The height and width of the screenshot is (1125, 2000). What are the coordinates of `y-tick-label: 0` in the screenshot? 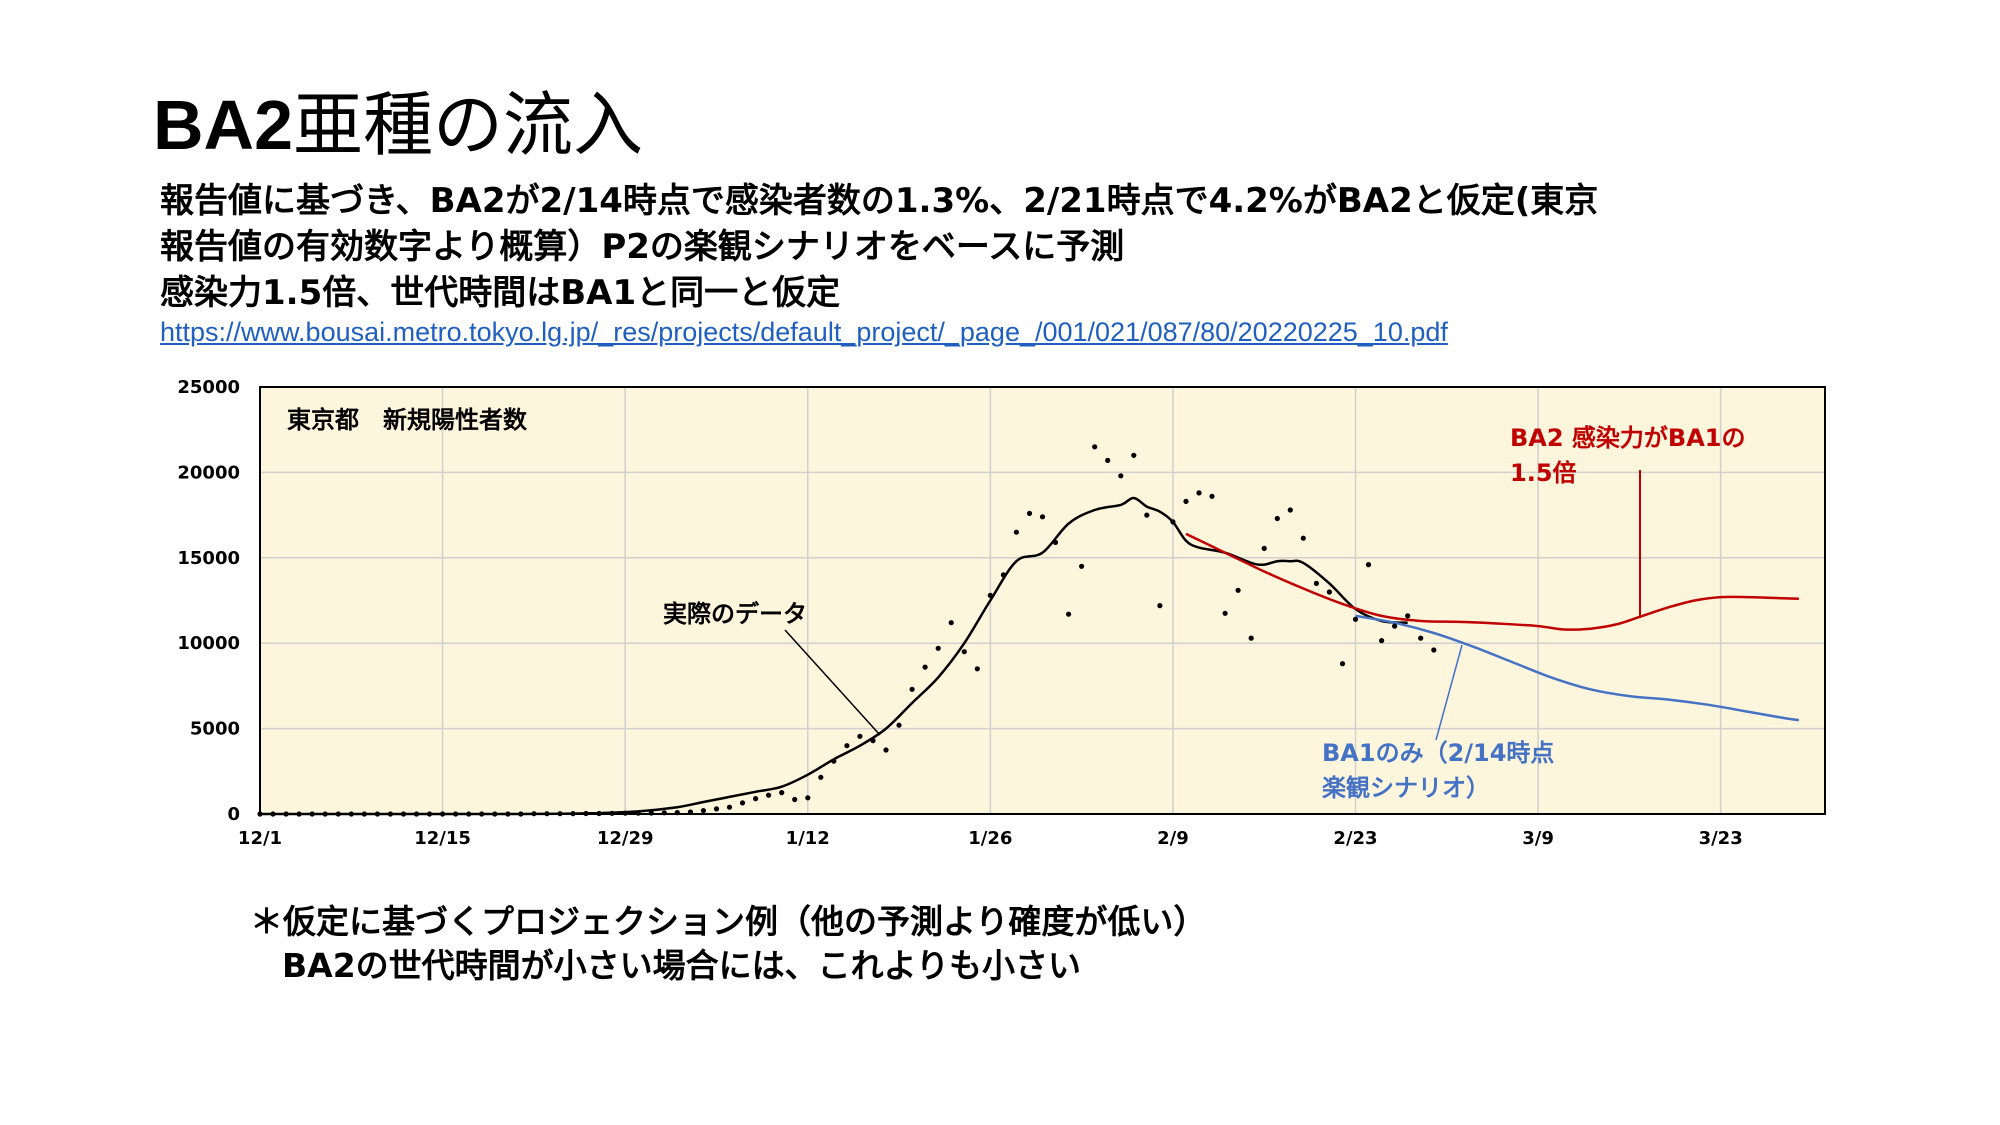 It's located at (233, 814).